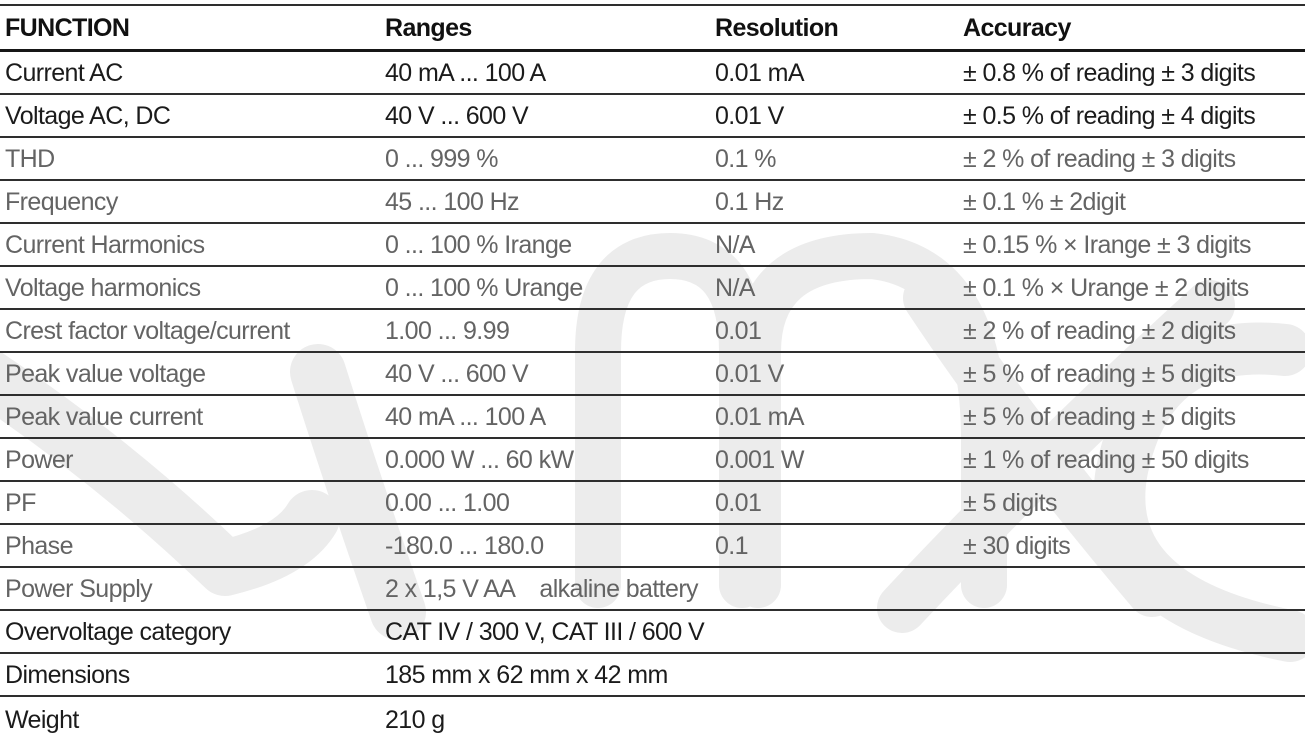 The height and width of the screenshot is (741, 1305). I want to click on accuracy-cell: ± 5 digits, so click(1010, 502).